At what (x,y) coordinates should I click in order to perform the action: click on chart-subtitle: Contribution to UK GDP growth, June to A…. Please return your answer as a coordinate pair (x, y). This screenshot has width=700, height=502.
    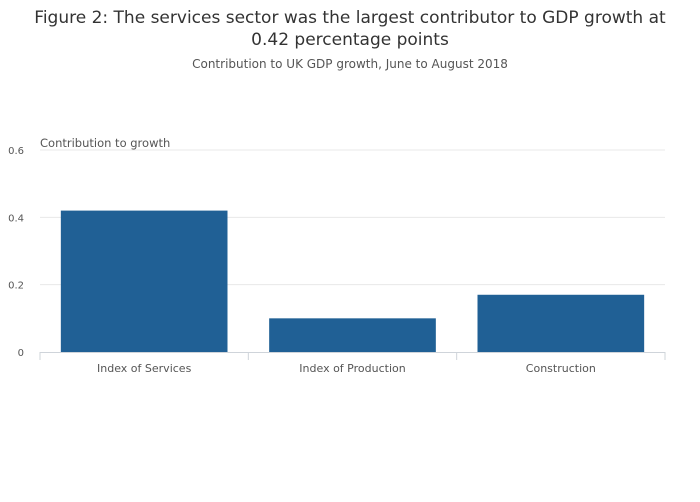
    Looking at the image, I should click on (350, 64).